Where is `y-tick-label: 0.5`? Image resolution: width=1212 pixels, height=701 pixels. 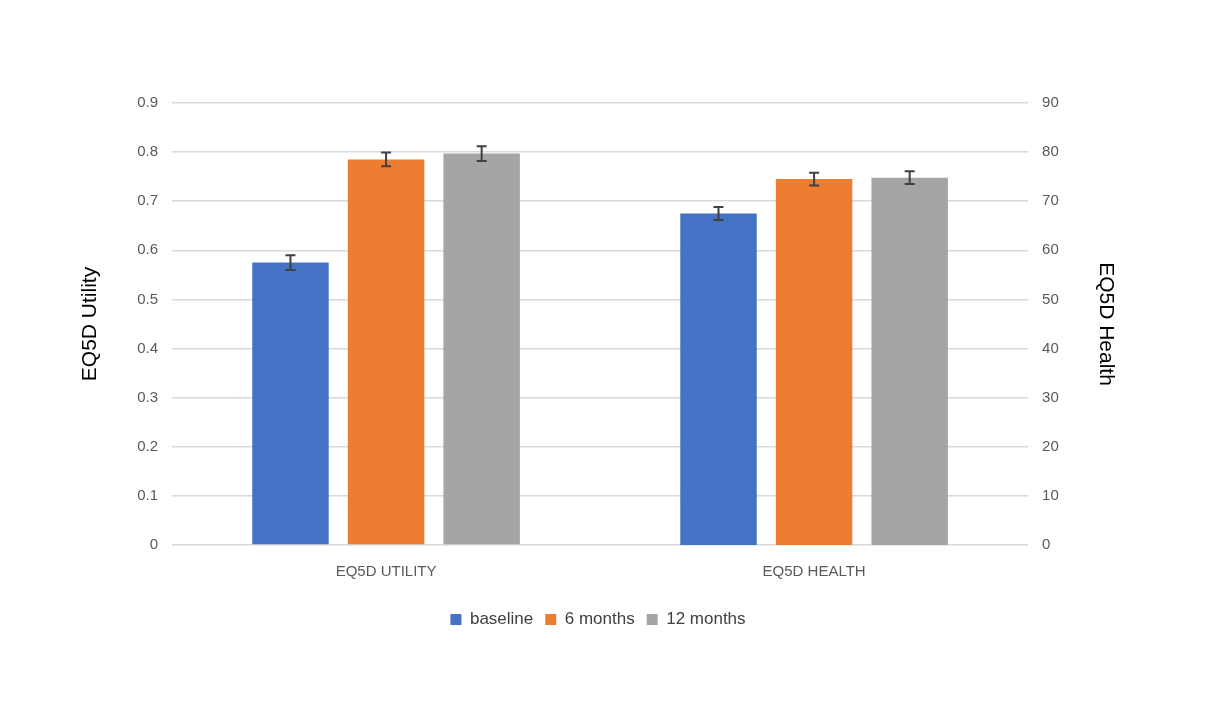
y-tick-label: 0.5 is located at coordinates (148, 298).